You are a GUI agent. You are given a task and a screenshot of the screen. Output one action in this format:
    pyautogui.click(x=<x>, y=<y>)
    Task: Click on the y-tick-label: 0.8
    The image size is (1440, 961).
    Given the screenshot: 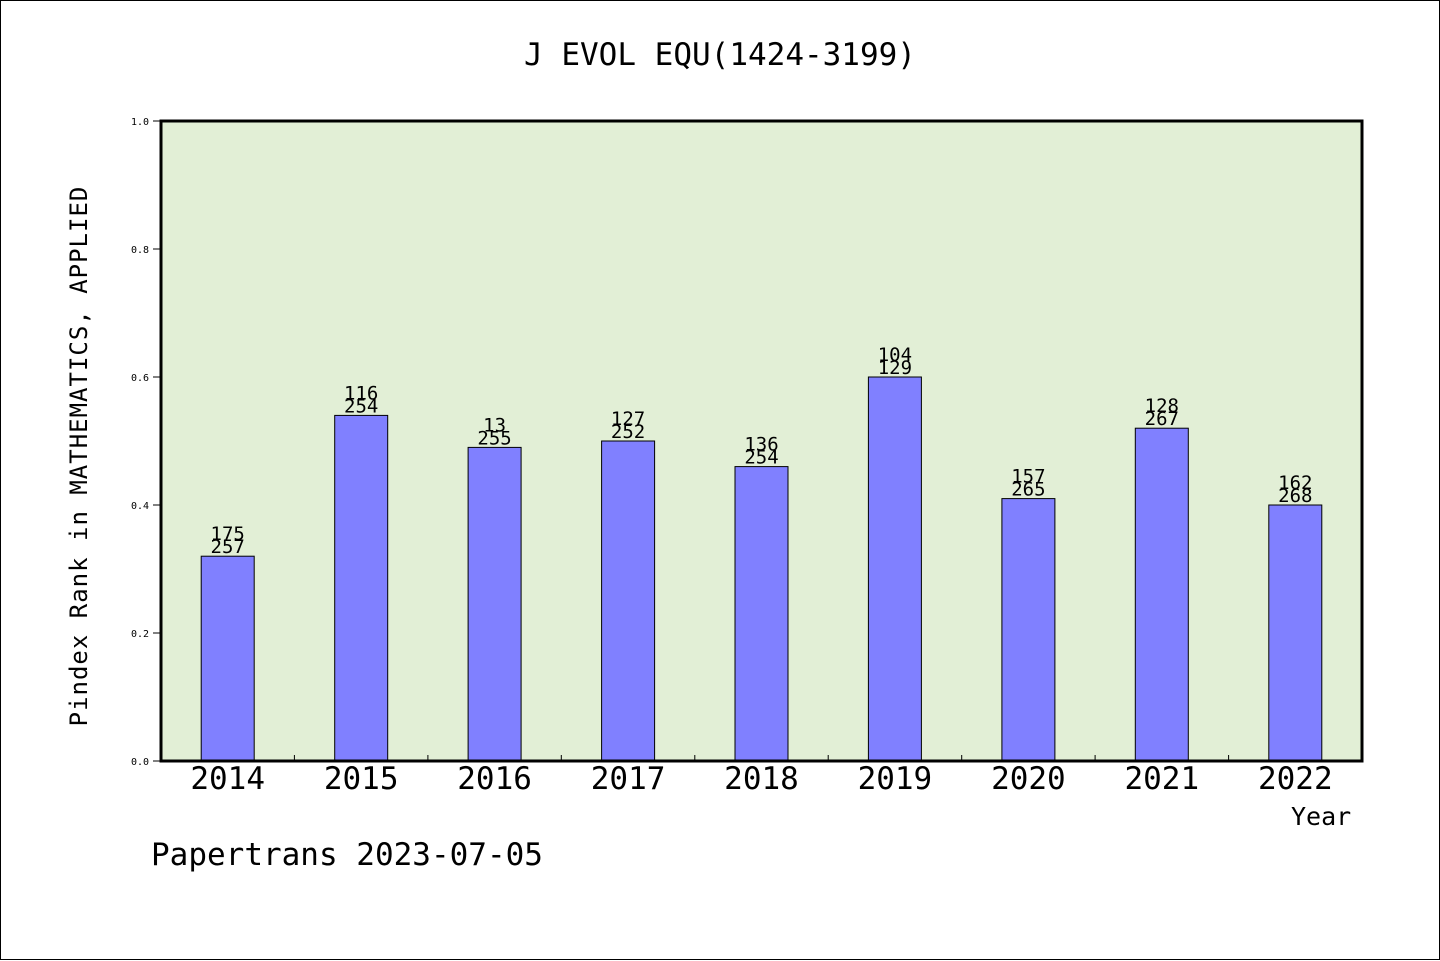 What is the action you would take?
    pyautogui.click(x=140, y=250)
    